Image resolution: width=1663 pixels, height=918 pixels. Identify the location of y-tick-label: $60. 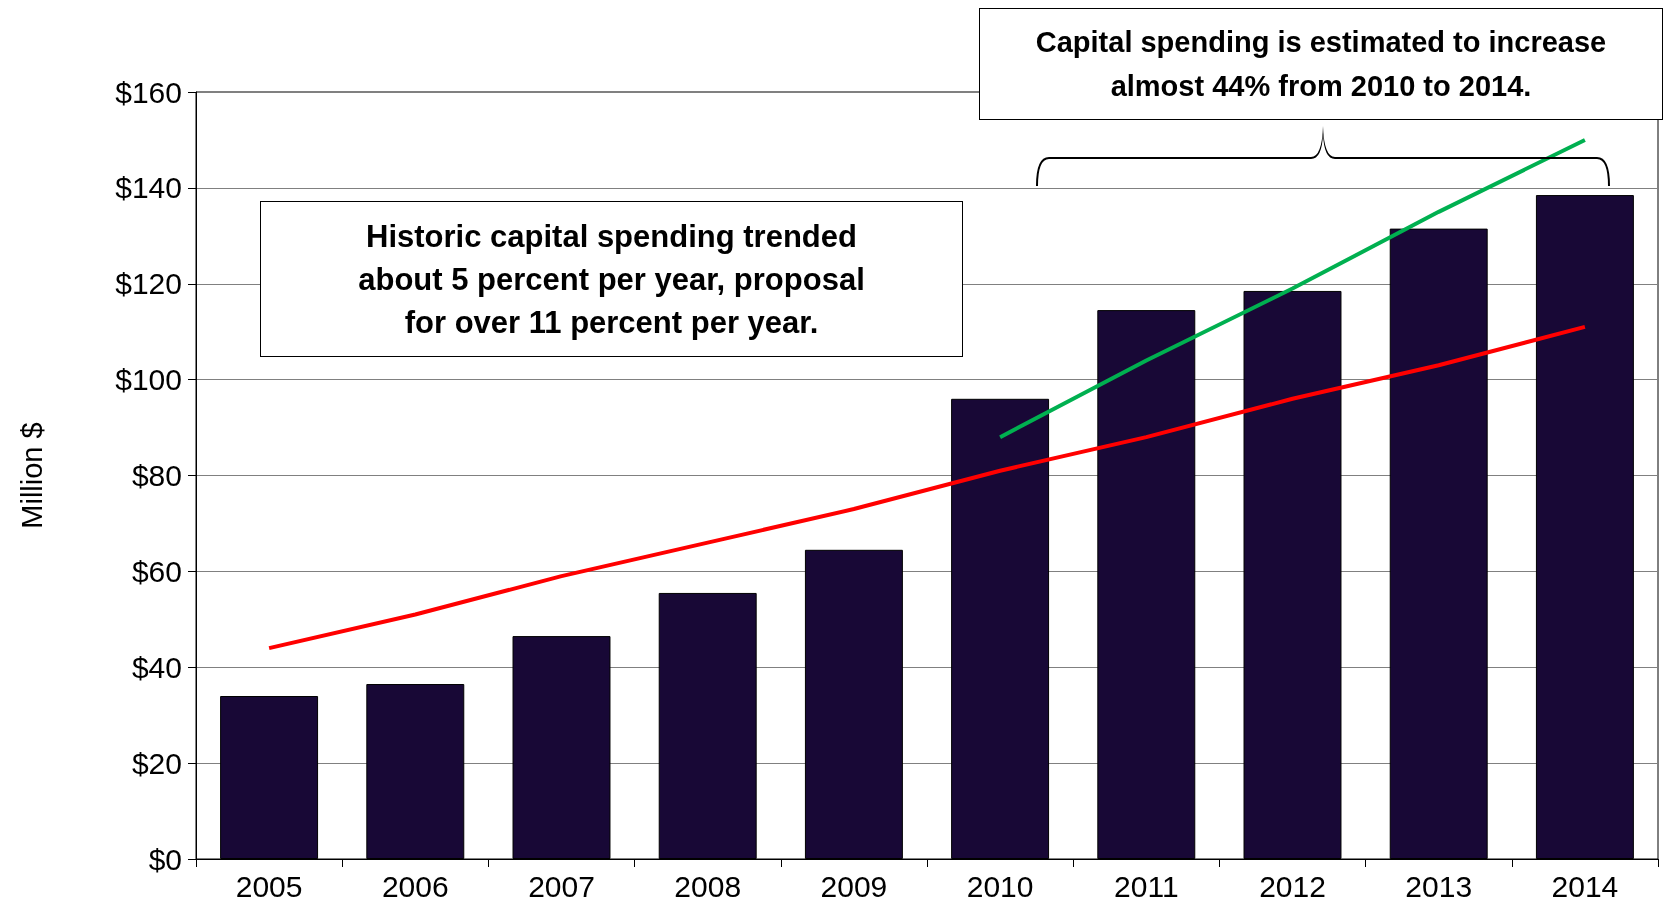
(156, 571).